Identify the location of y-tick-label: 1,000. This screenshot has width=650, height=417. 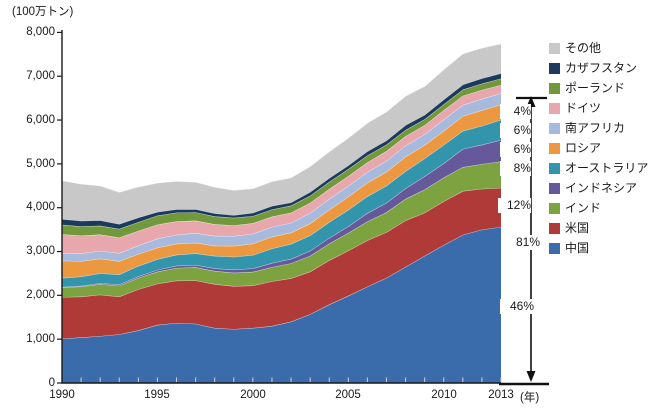
(40, 339).